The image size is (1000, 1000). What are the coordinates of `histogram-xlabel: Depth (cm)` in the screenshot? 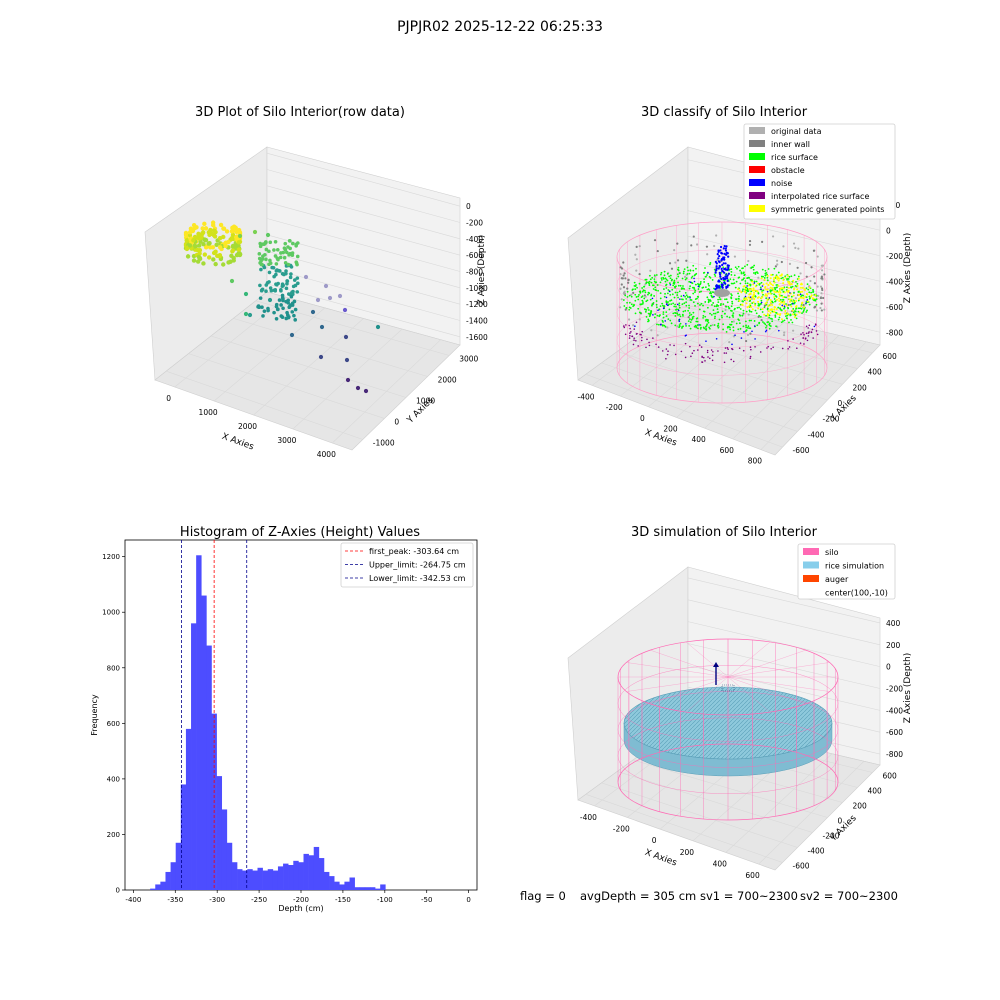 It's located at (300, 908).